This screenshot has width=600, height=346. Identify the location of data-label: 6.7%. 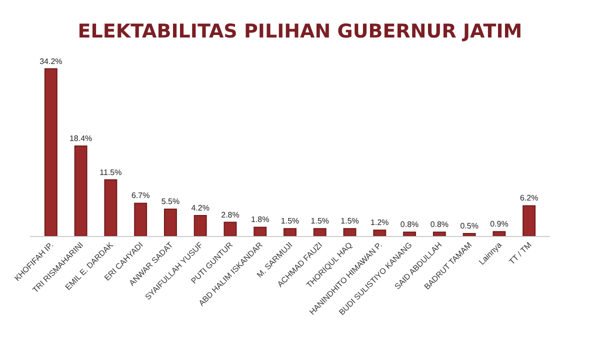
(140, 195).